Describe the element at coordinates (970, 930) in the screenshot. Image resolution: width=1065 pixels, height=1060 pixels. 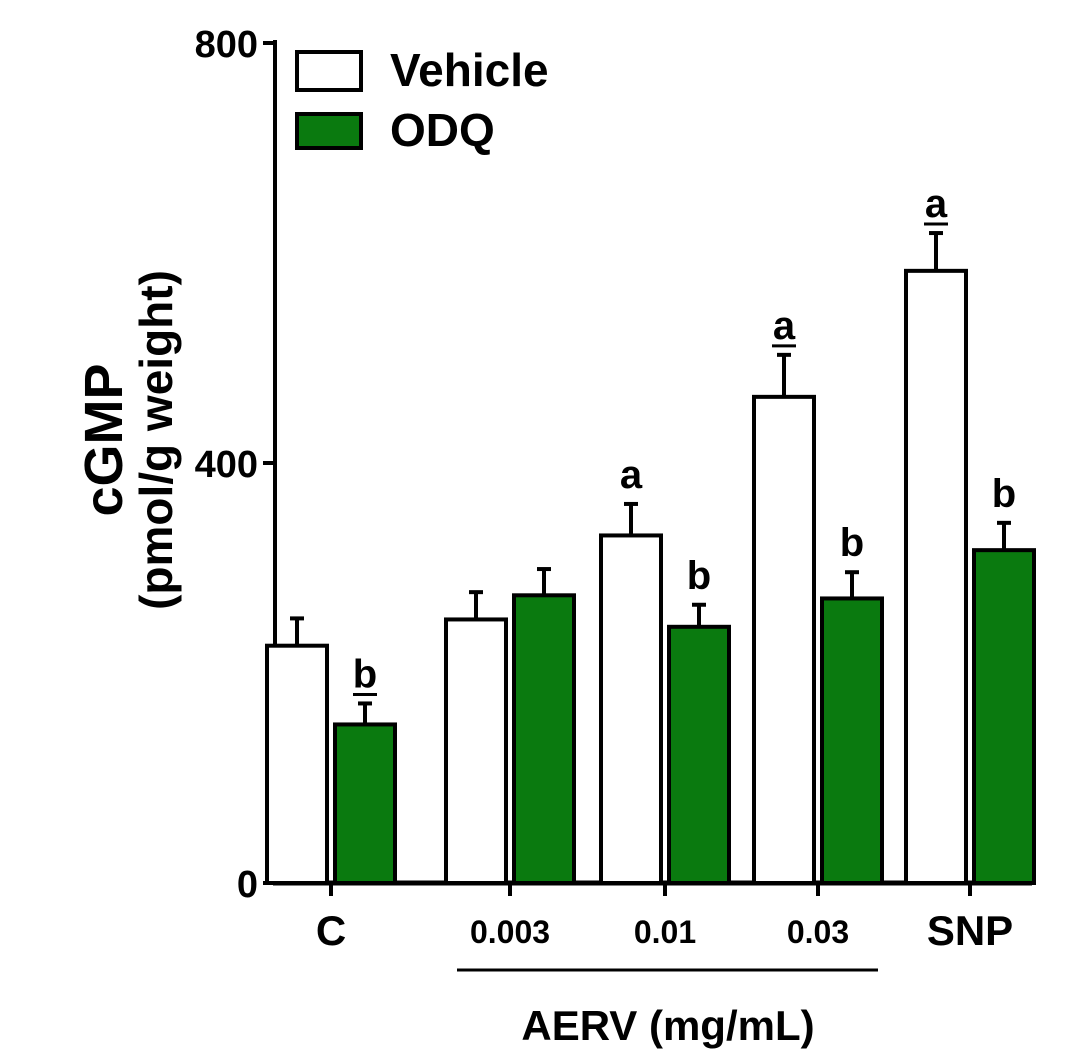
I see `x-tick-label: SNP` at that location.